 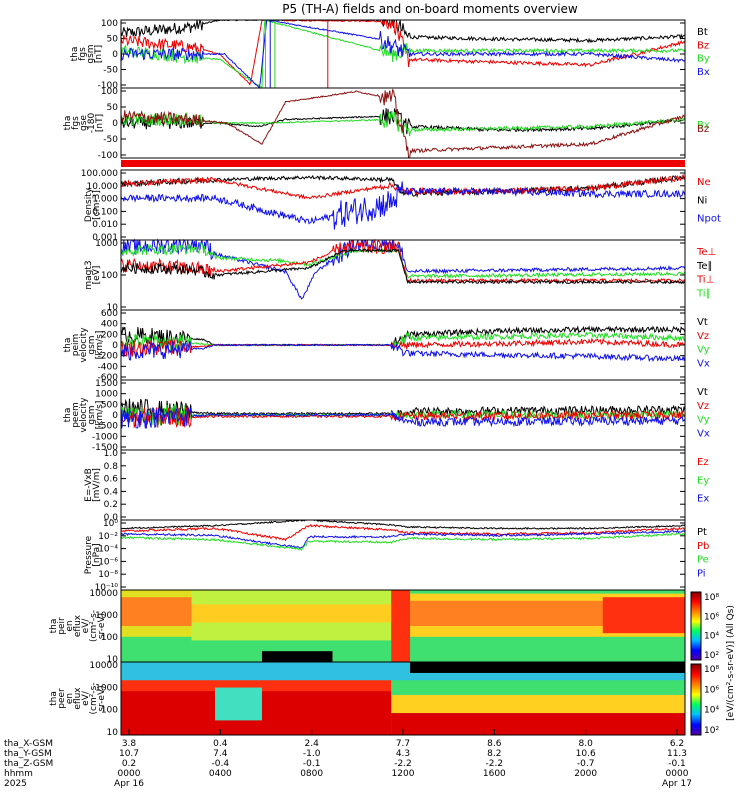 I want to click on colorbar-strip, so click(x=696, y=699).